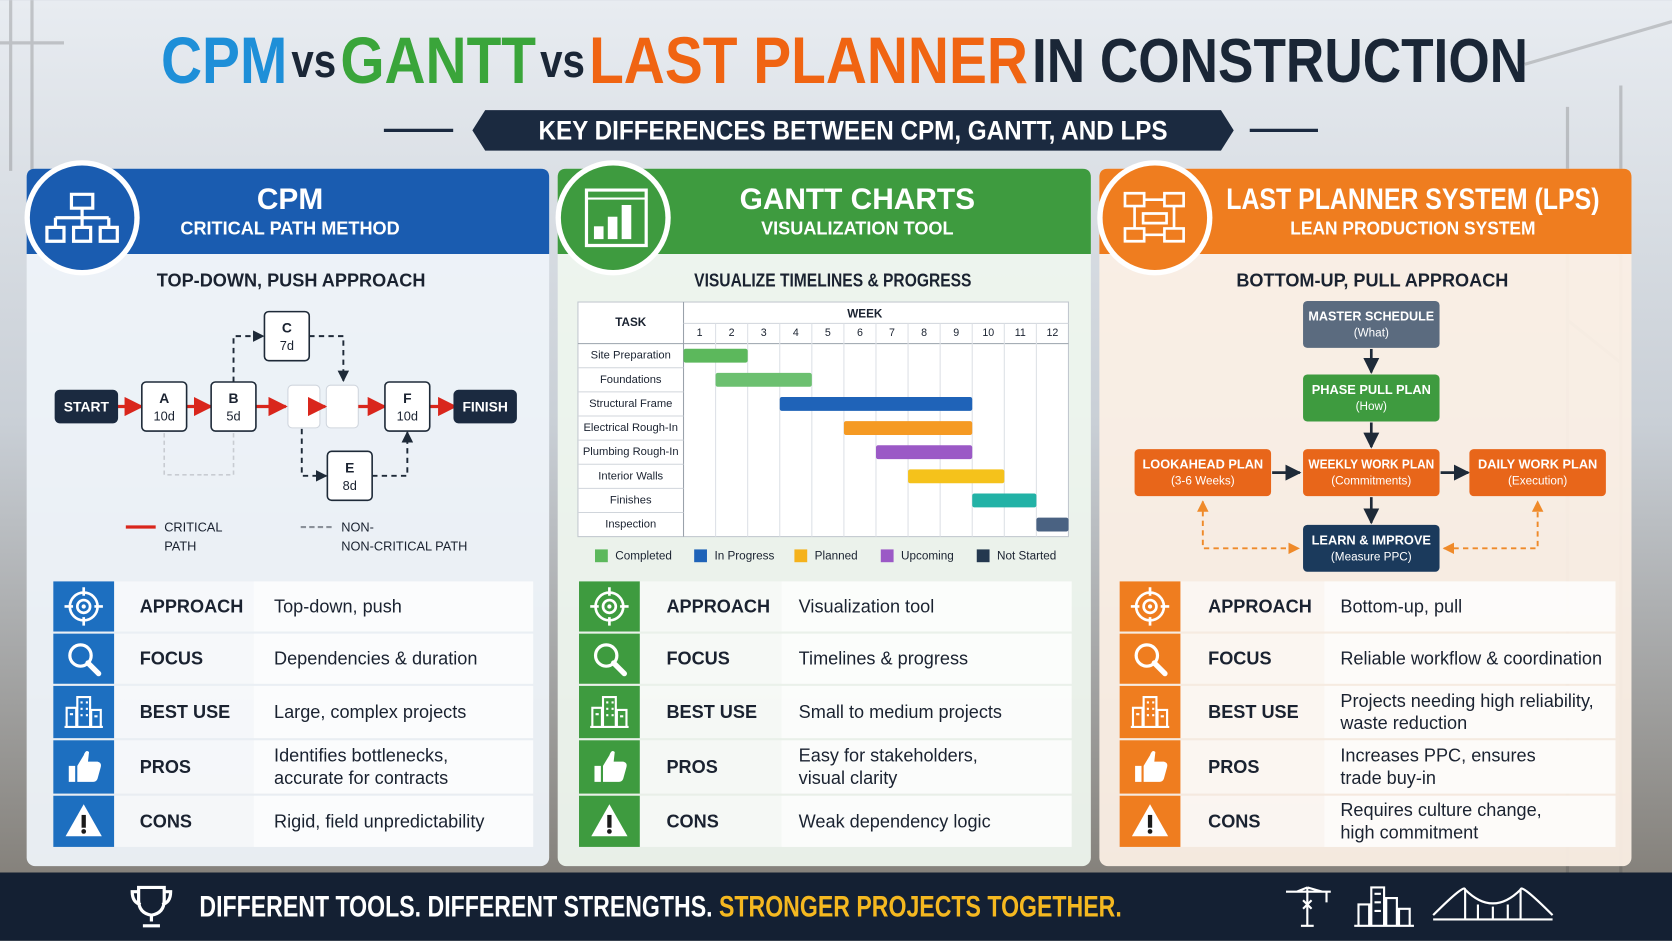 This screenshot has height=941, width=1672. I want to click on row-value: Identifies bottlenecks,, so click(361, 756).